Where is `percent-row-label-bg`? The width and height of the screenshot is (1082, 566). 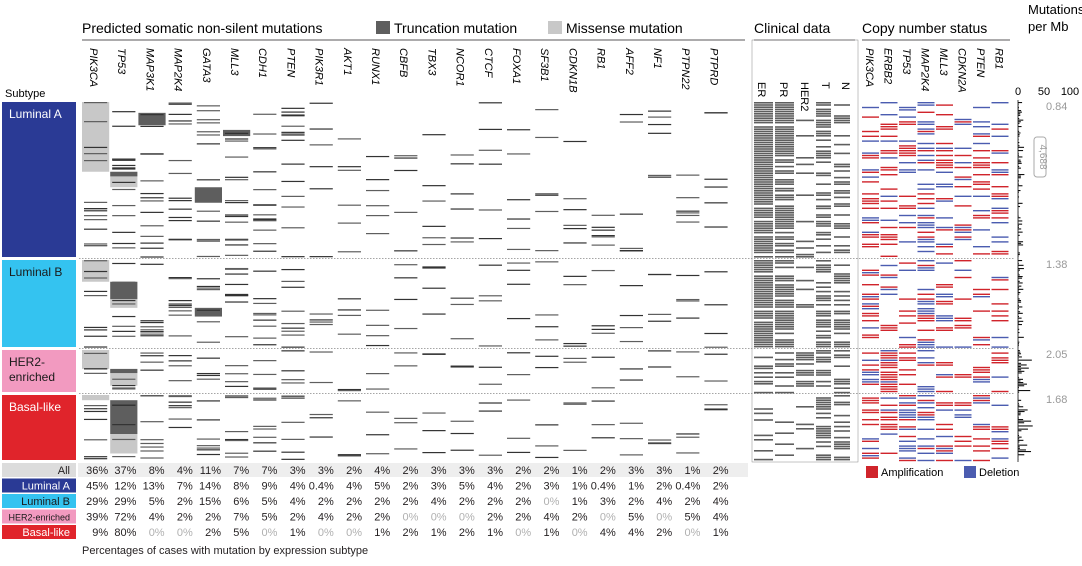 percent-row-label-bg is located at coordinates (39, 470).